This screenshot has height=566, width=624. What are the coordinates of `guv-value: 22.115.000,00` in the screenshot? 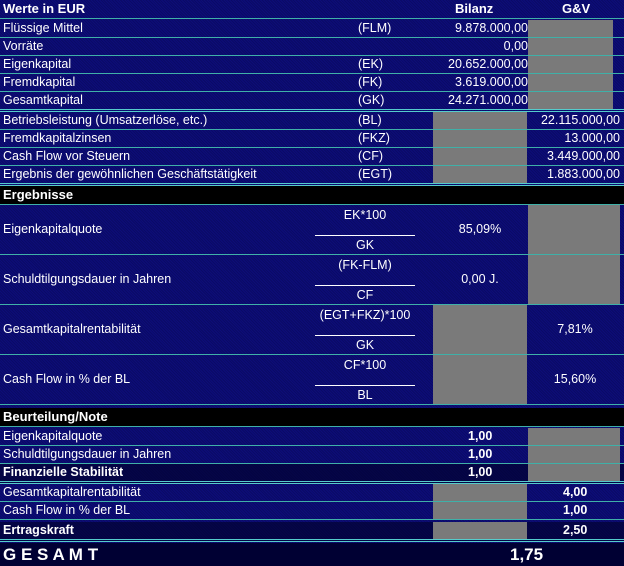 It's located at (580, 120).